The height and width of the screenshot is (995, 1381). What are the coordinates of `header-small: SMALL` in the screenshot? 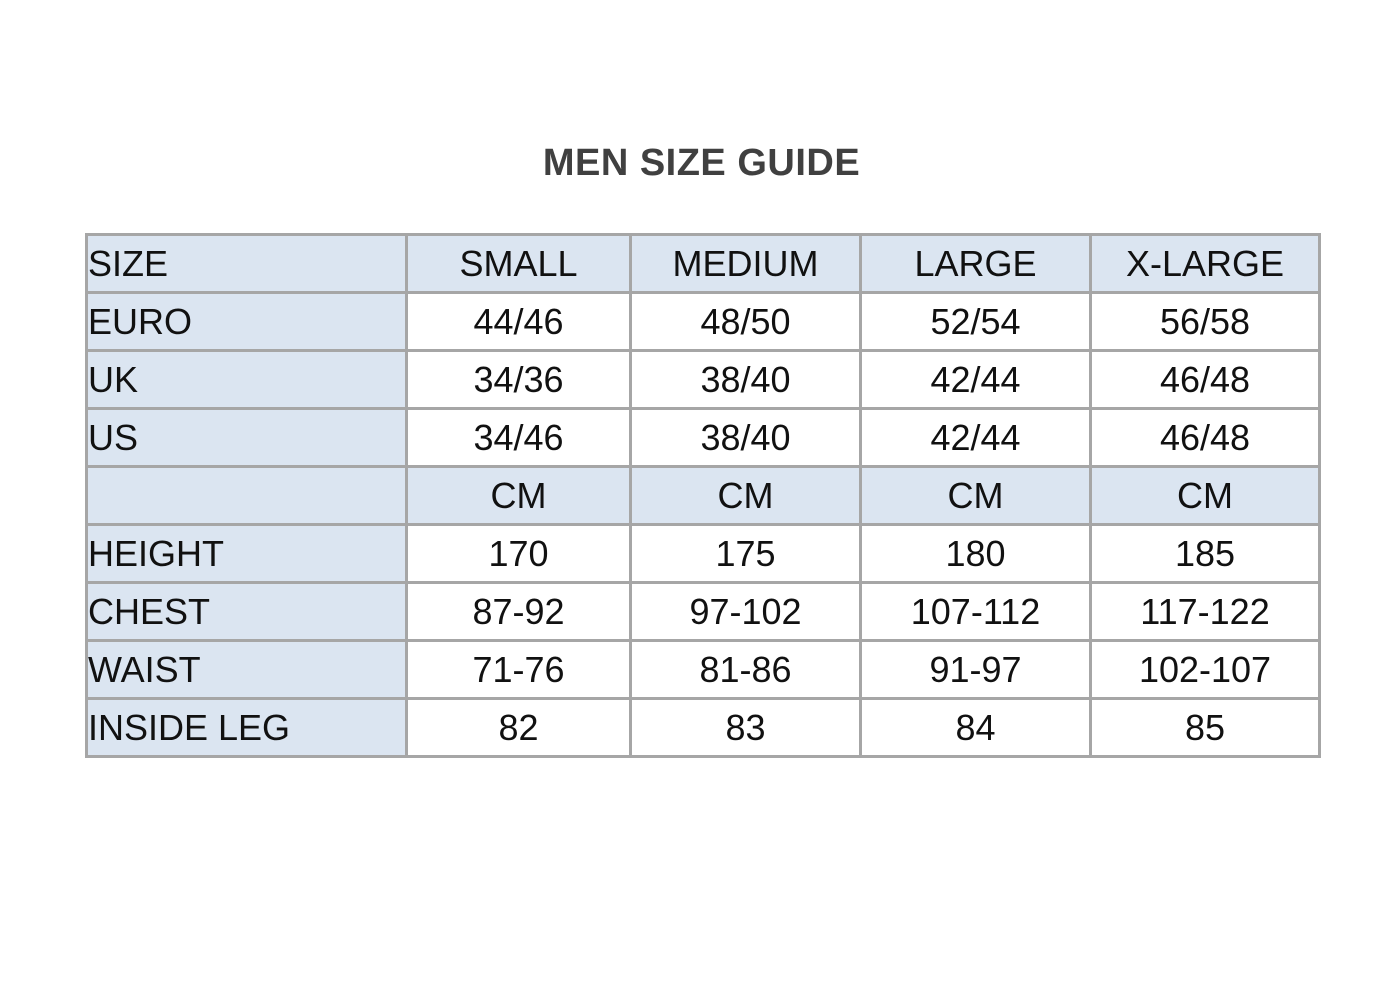 It's located at (518, 263).